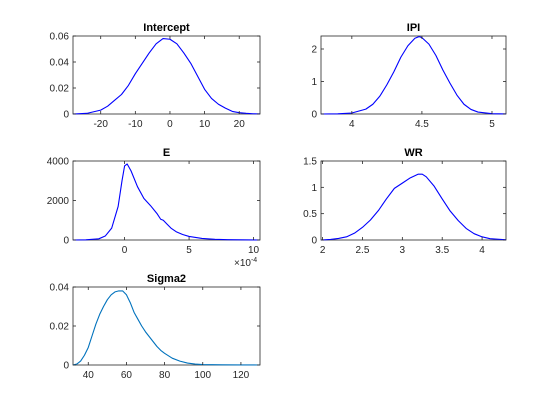 The width and height of the screenshot is (560, 420). I want to click on chart-e-ytick-label: 2000, so click(58, 201).